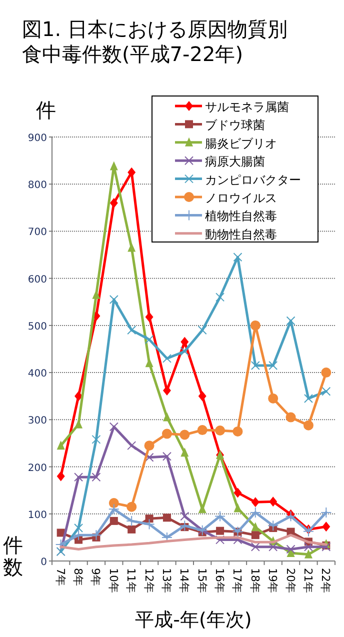 This screenshot has width=344, height=637. Describe the element at coordinates (290, 580) in the screenshot. I see `x-tick-label: 20年` at that location.